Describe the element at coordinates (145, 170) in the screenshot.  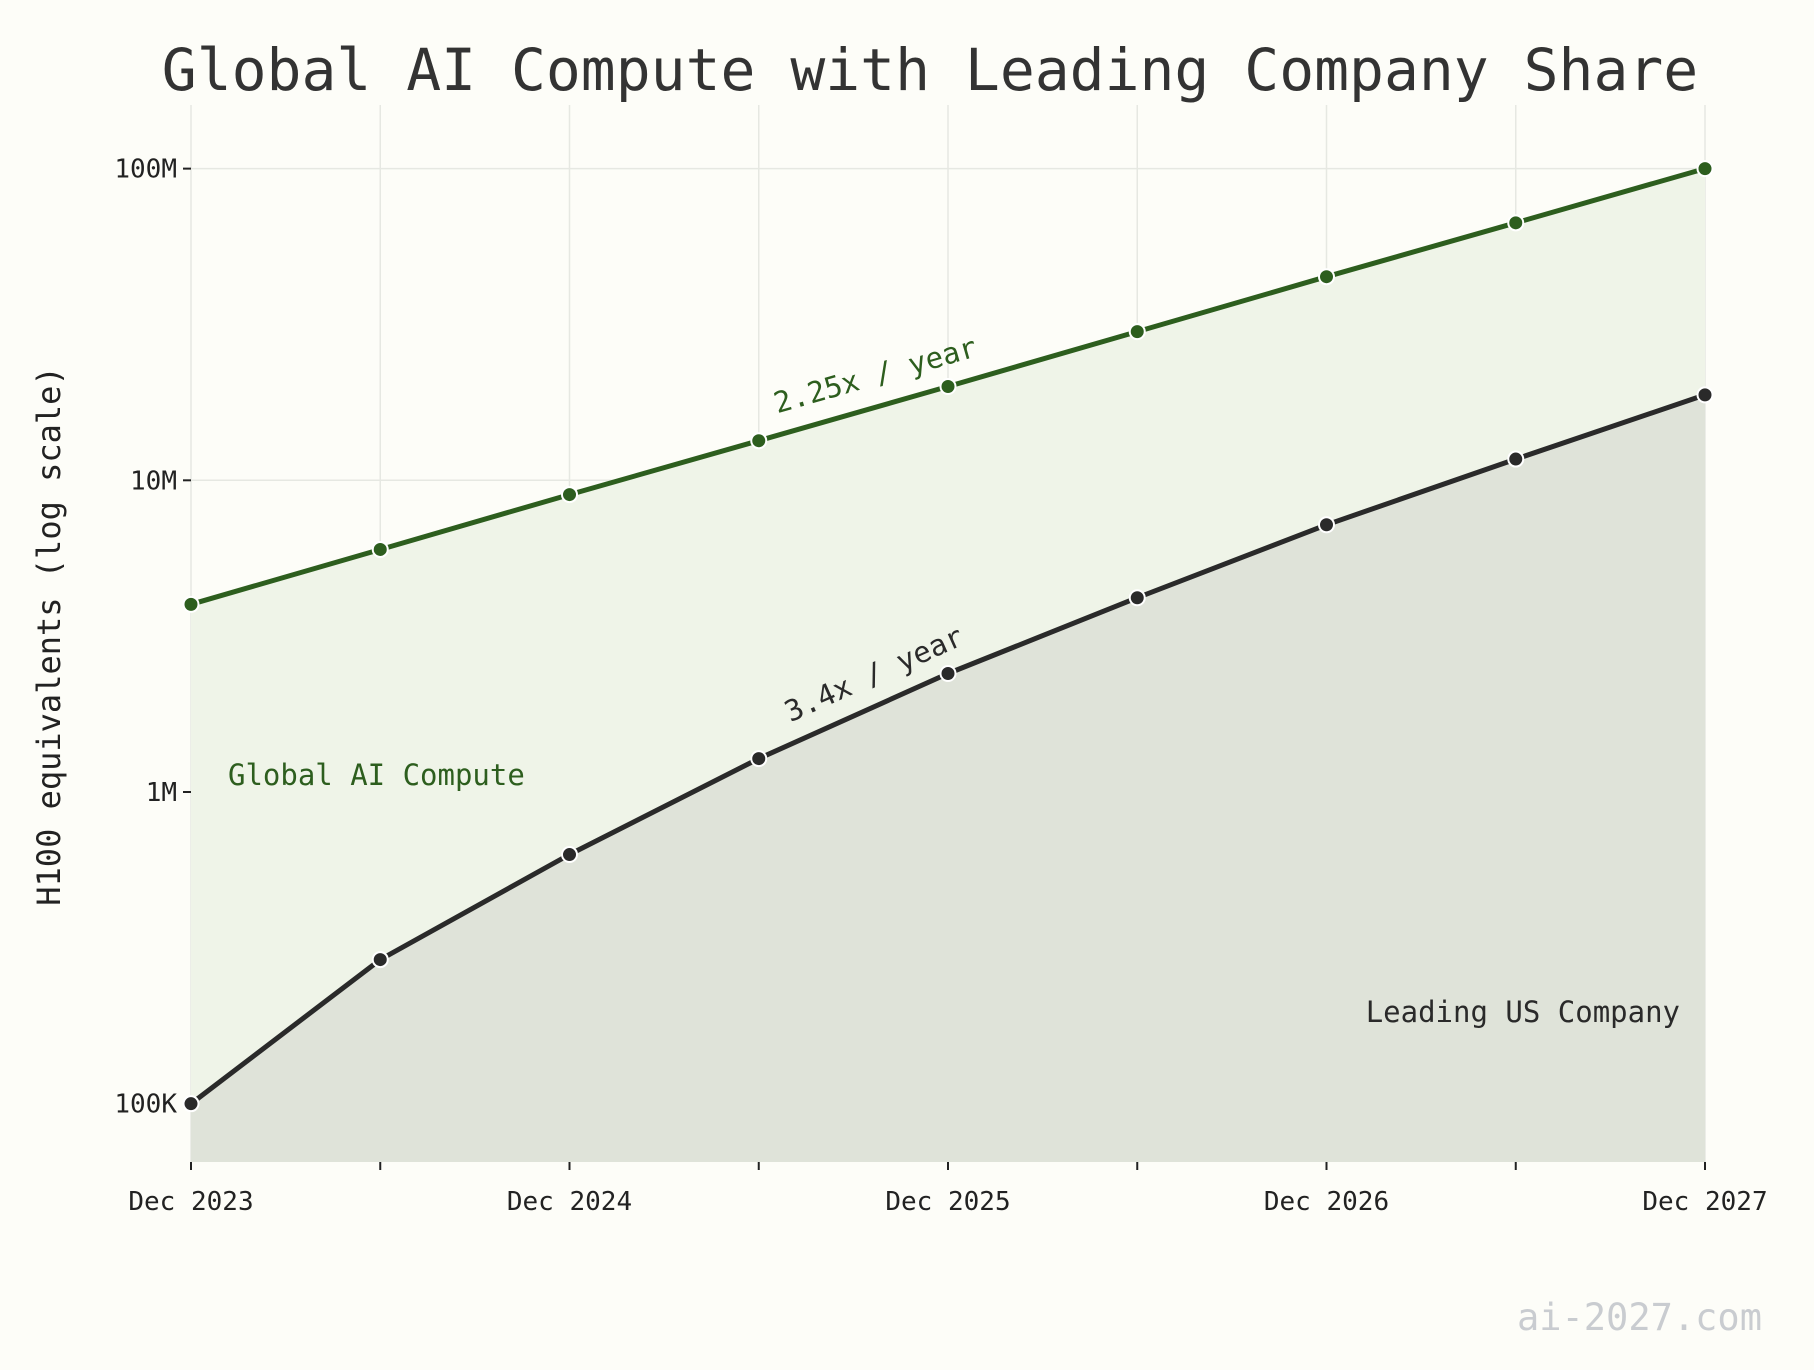
I see `y-tick-label: 100M` at that location.